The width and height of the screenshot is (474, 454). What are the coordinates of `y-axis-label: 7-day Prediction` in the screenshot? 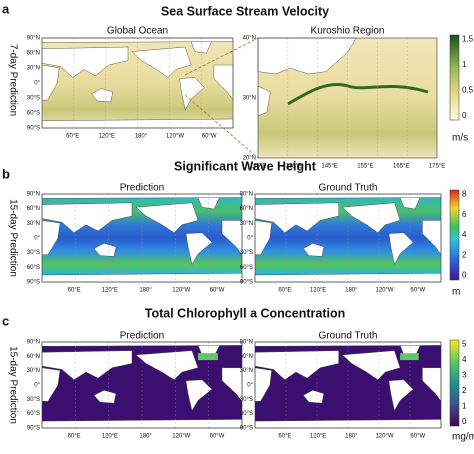 It's located at (12, 80).